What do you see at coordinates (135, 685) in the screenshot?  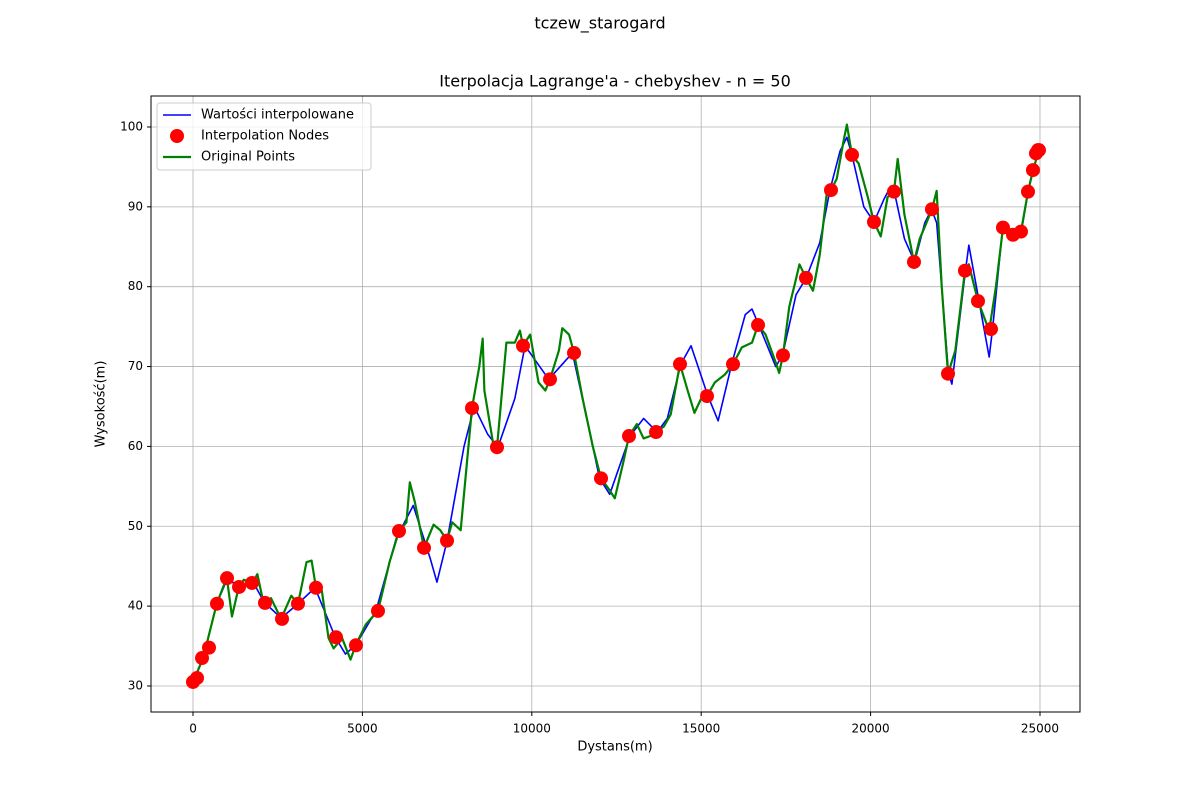 I see `y-tick-label: 30` at bounding box center [135, 685].